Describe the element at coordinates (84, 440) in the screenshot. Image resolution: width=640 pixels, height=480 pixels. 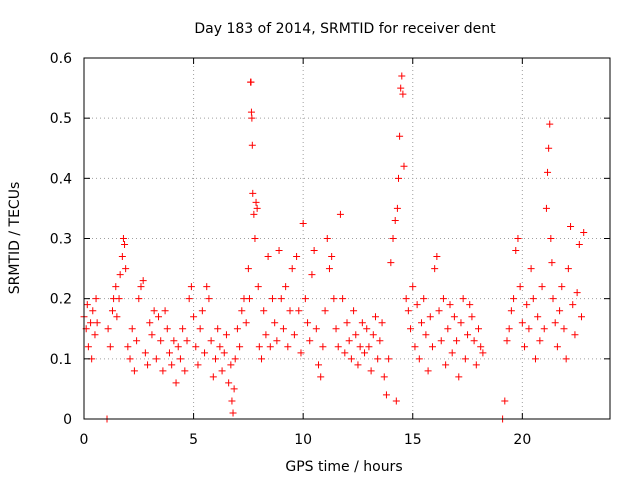
I see `x-tick-label: 0` at that location.